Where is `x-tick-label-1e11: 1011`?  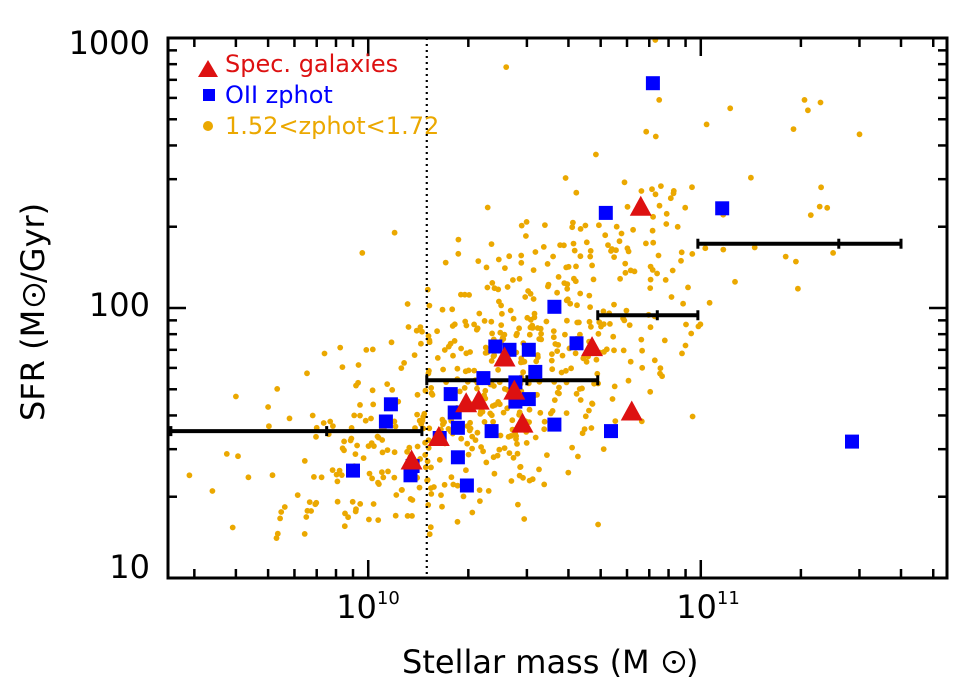 x-tick-label-1e11: 1011 is located at coordinates (708, 607).